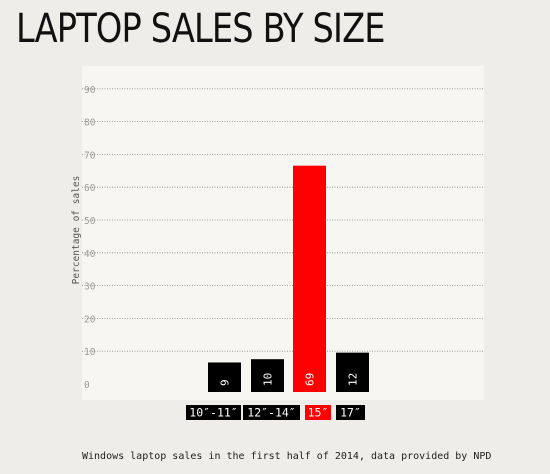  I want to click on y-tick-label: 60, so click(90, 188).